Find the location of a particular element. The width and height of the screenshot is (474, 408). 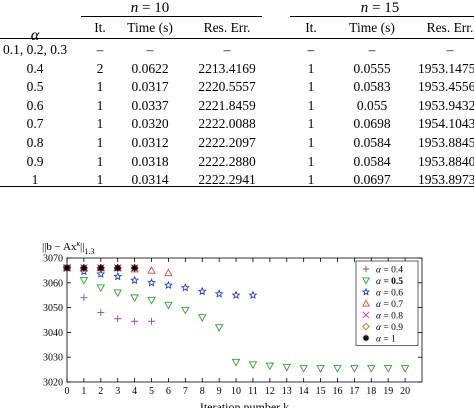

cell-time-n15: 0.0697 is located at coordinates (372, 180).